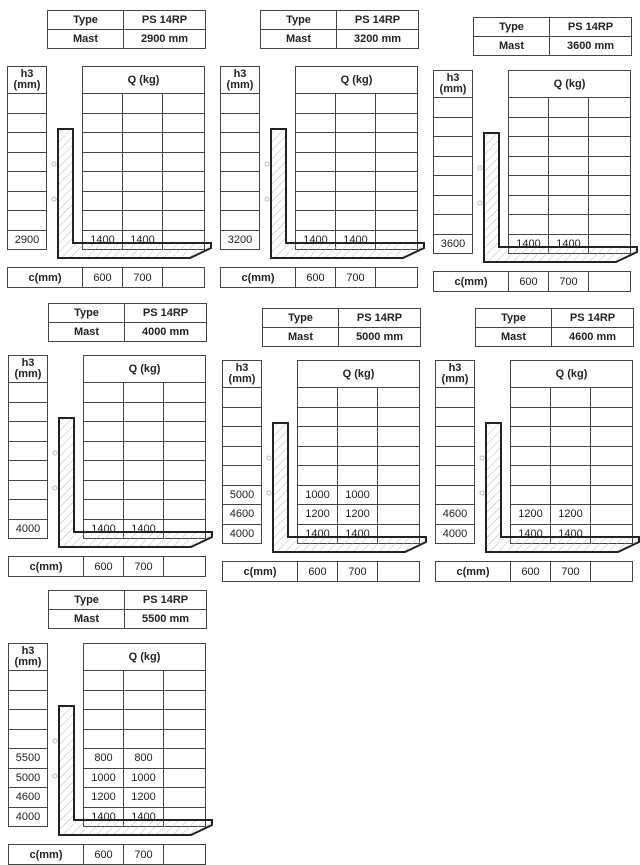 Image resolution: width=640 pixels, height=865 pixels. Describe the element at coordinates (28, 447) in the screenshot. I see `h3-table: h3 (mm) 4000` at that location.